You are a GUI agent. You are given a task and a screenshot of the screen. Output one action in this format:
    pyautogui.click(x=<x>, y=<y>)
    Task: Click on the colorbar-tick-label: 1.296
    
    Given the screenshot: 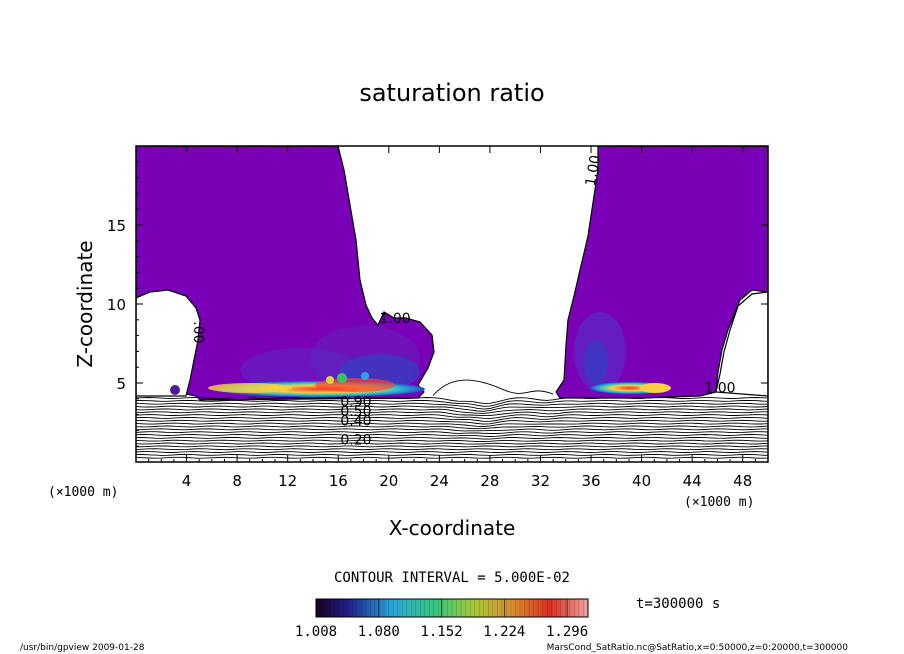 What is the action you would take?
    pyautogui.click(x=567, y=632)
    